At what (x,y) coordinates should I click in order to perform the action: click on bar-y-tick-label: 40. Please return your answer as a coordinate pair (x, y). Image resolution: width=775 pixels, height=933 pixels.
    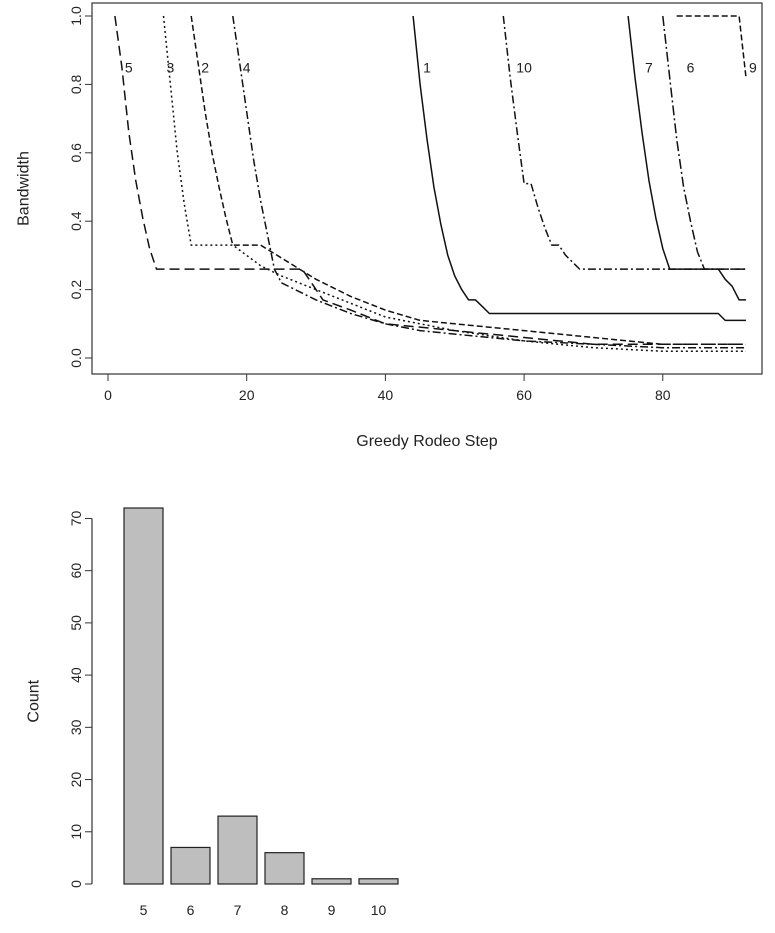
    Looking at the image, I should click on (76, 675).